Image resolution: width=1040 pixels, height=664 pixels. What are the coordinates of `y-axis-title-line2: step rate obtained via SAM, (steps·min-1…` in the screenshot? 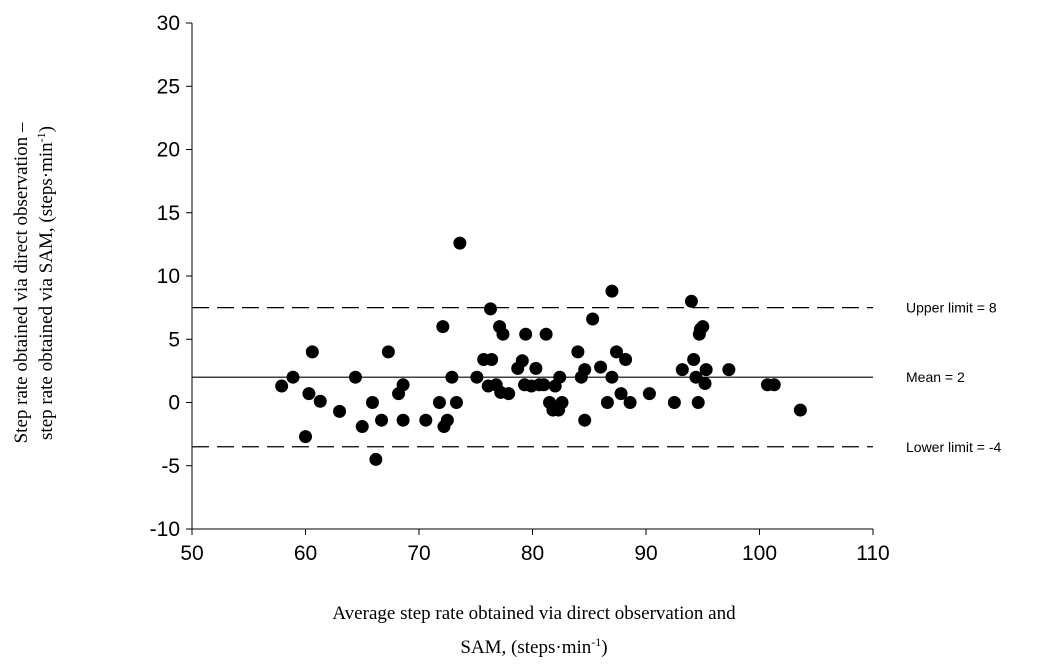 It's located at (45, 283).